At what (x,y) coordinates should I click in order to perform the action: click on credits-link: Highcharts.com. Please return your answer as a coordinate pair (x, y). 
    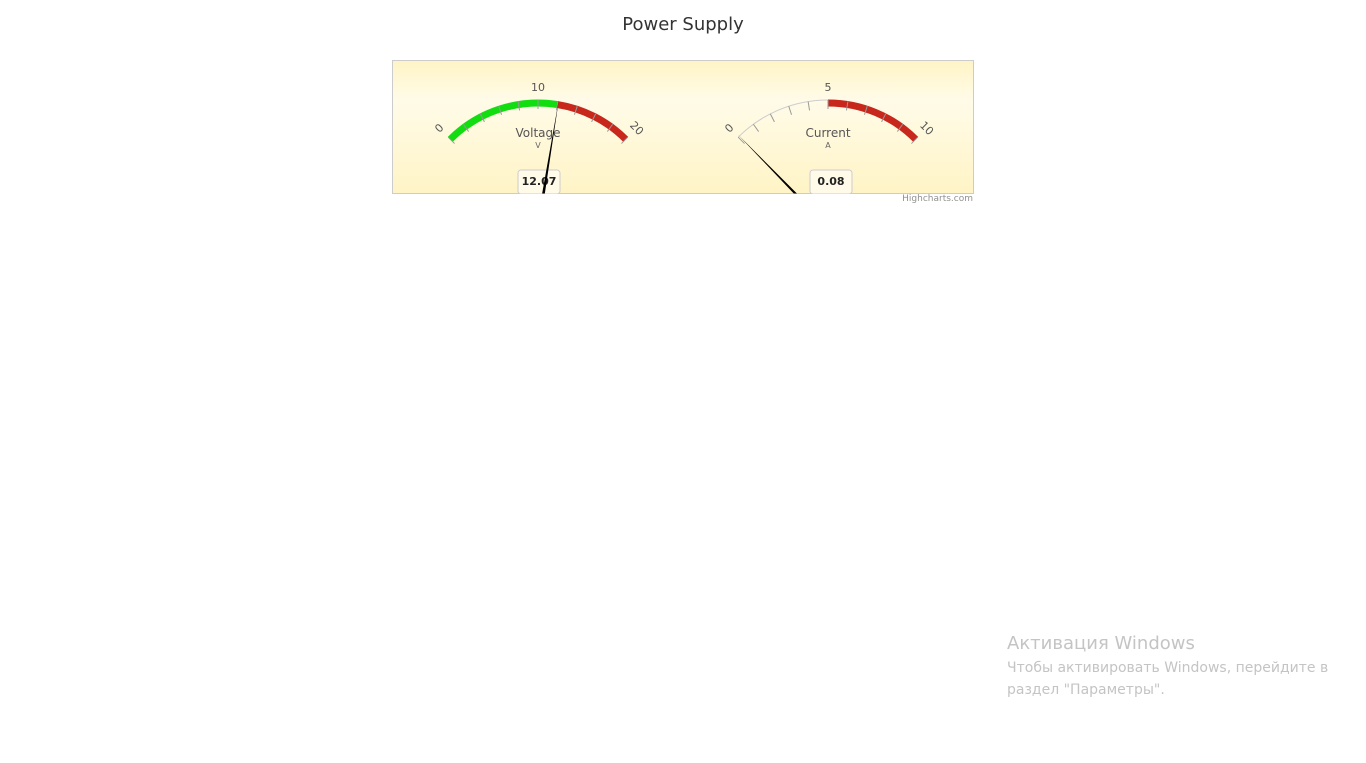
    Looking at the image, I should click on (937, 199).